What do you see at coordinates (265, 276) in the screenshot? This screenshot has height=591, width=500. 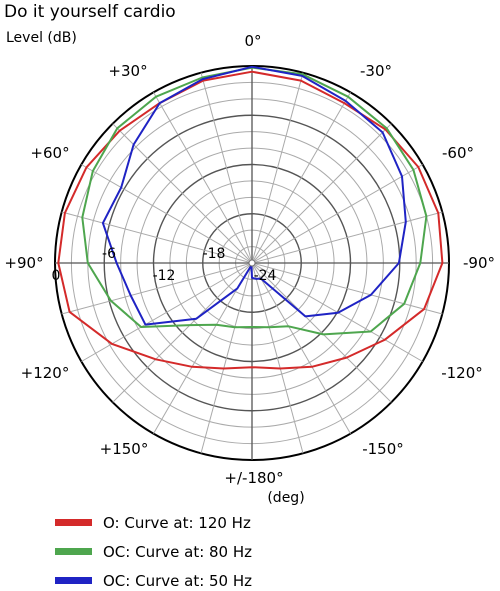 I see `radial-label-minus24: -24` at bounding box center [265, 276].